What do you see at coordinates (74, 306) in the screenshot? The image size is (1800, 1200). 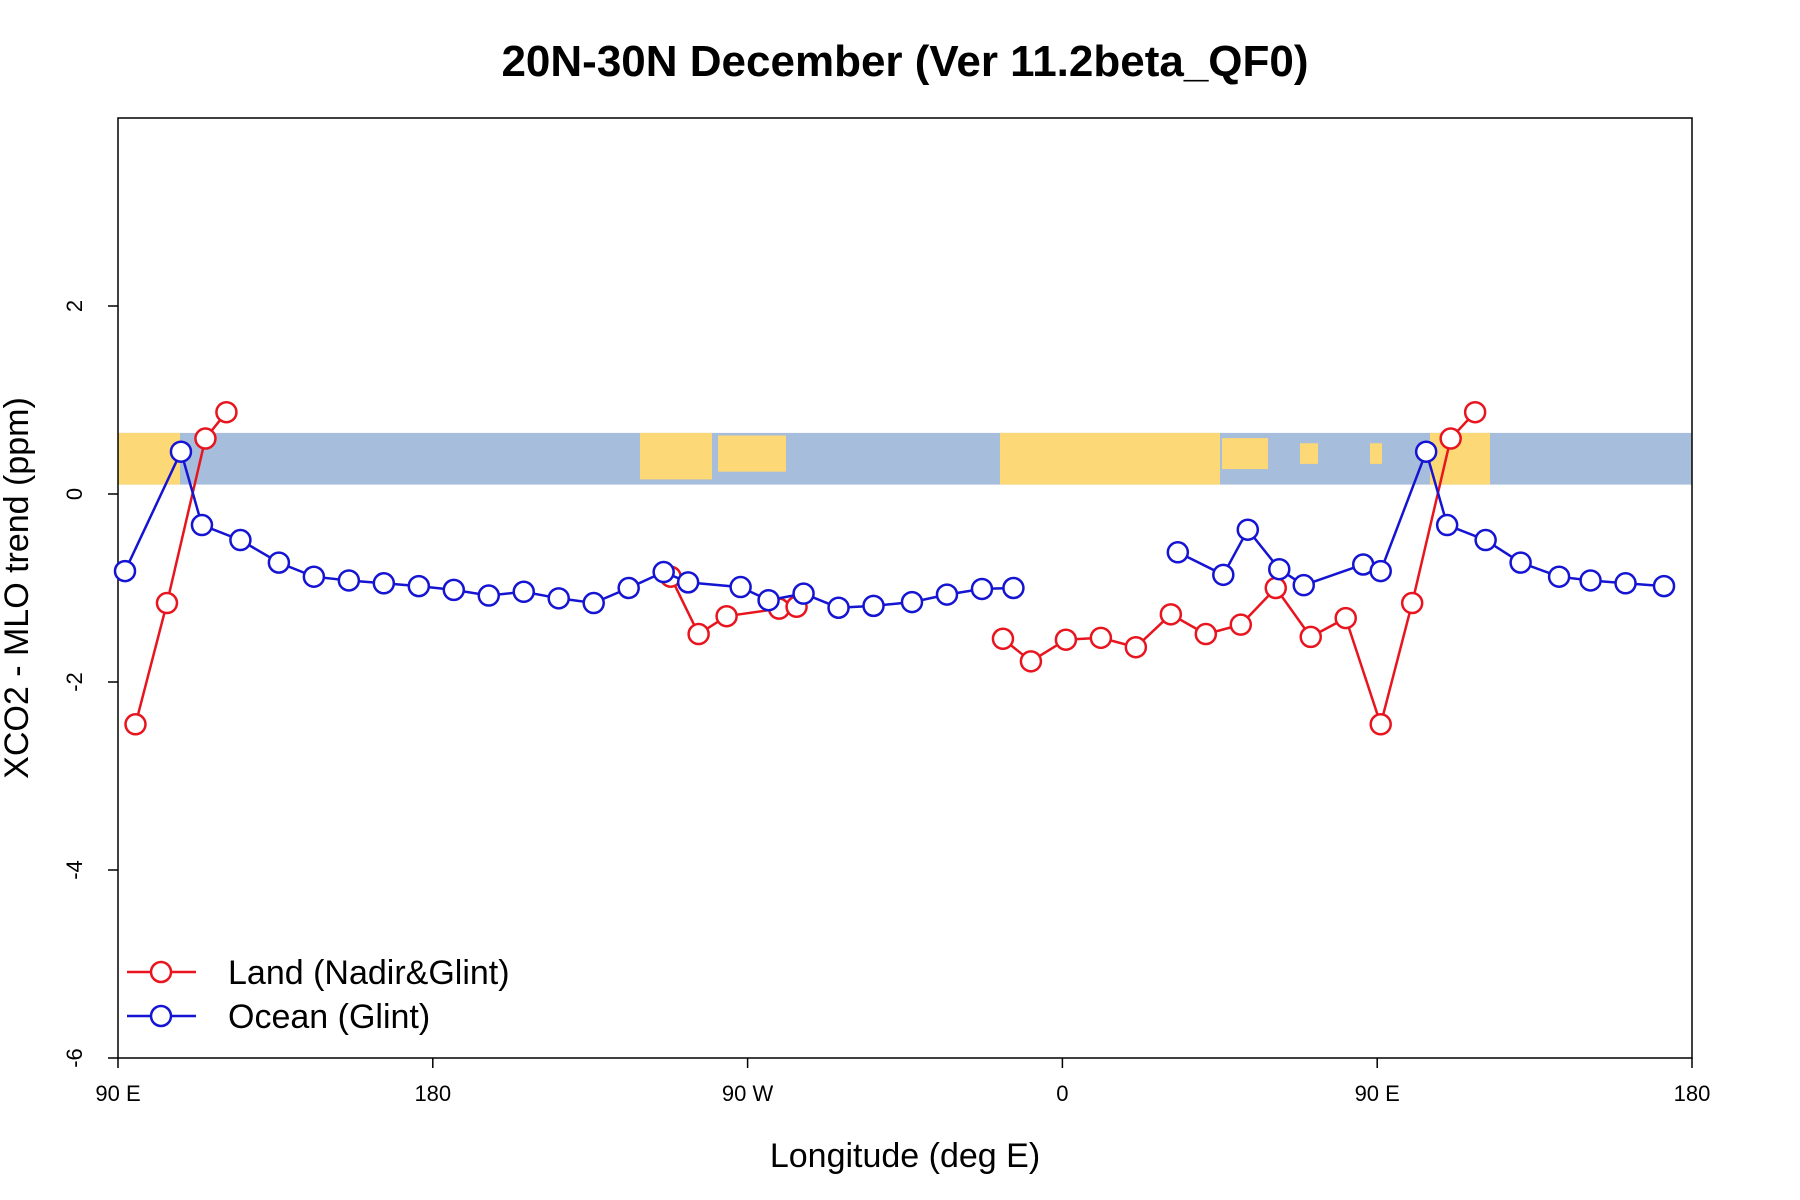 I see `y-tick-label: 2` at bounding box center [74, 306].